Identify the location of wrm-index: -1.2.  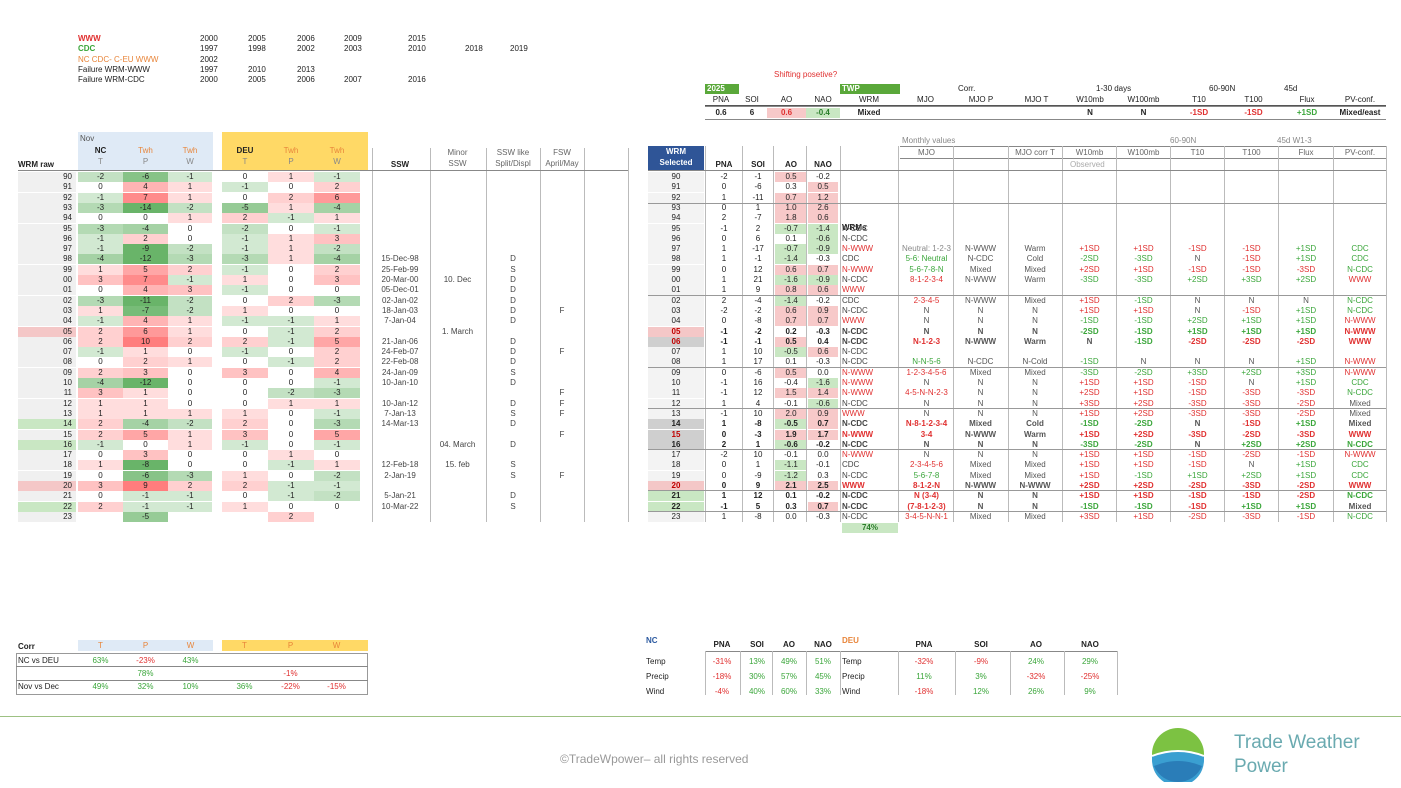
(791, 475).